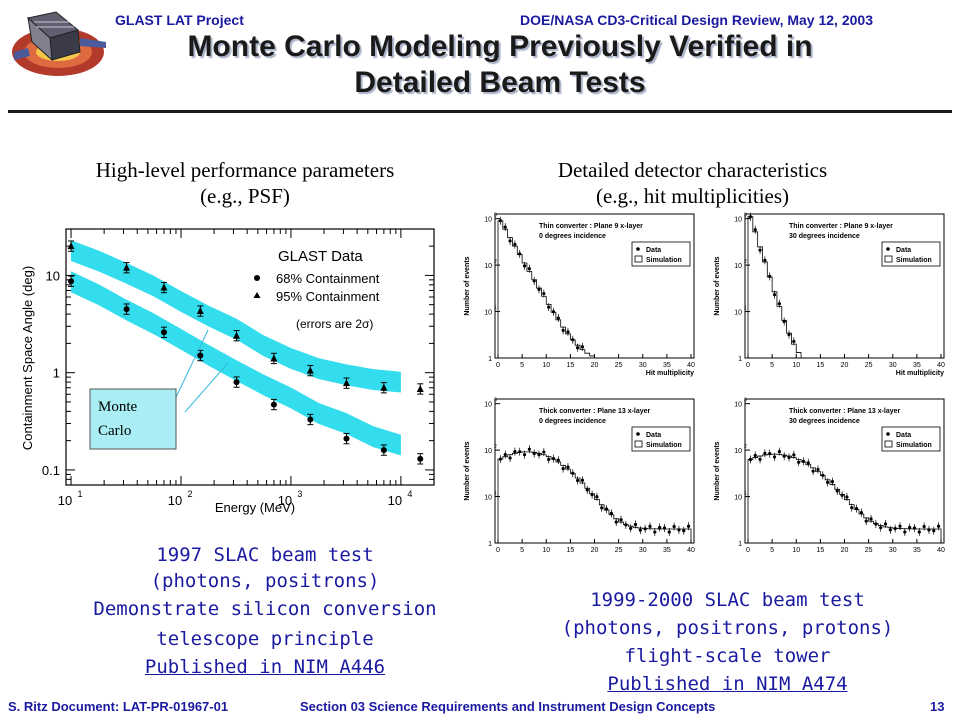 The height and width of the screenshot is (720, 960). What do you see at coordinates (334, 324) in the screenshot?
I see `legend-note: (errors are 2σ)` at bounding box center [334, 324].